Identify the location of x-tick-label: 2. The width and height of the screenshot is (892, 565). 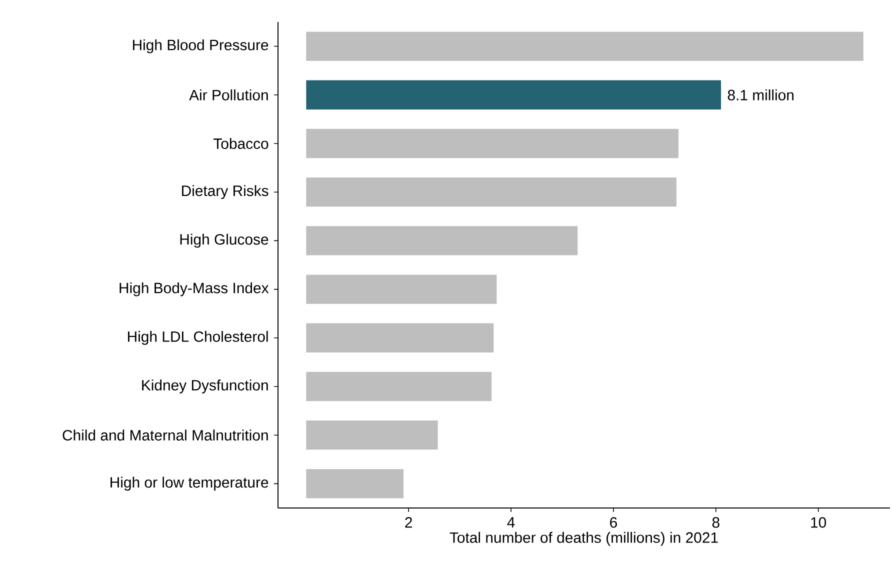
(408, 522).